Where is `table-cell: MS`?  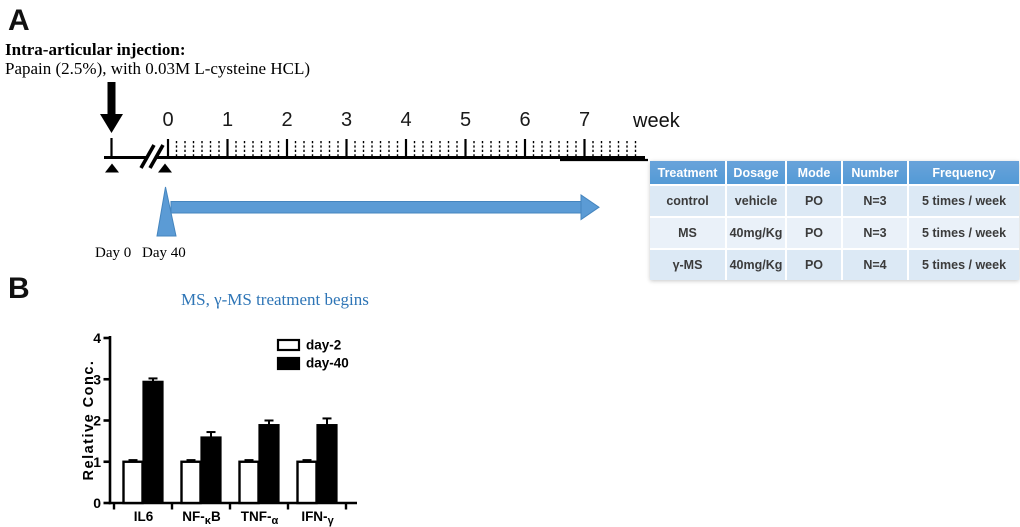
table-cell: MS is located at coordinates (687, 233).